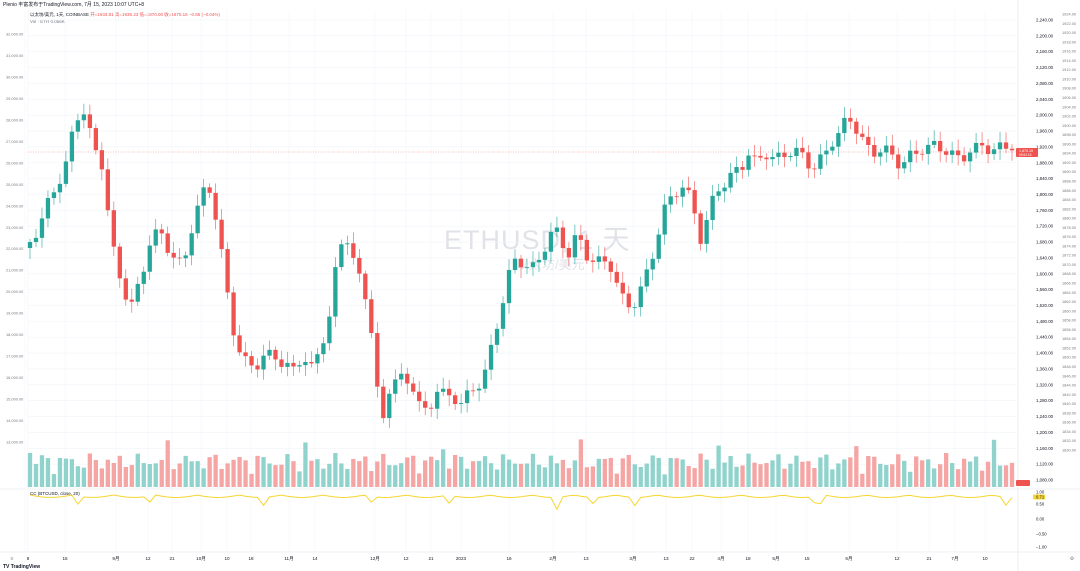  I want to click on secondary-price-axis-label: 1916.00, so click(1069, 51).